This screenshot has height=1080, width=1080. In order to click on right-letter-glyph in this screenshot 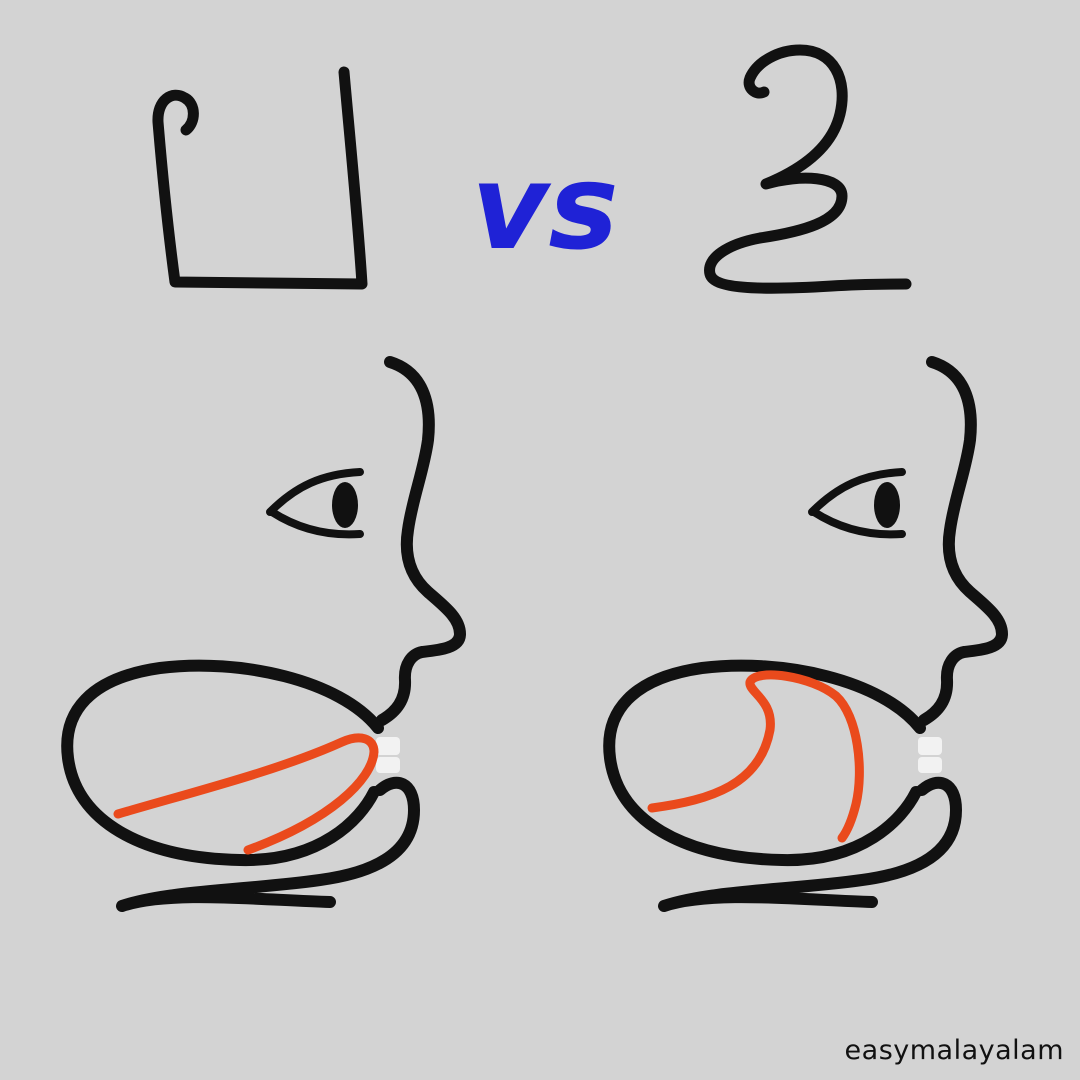, I will do `click(808, 169)`.